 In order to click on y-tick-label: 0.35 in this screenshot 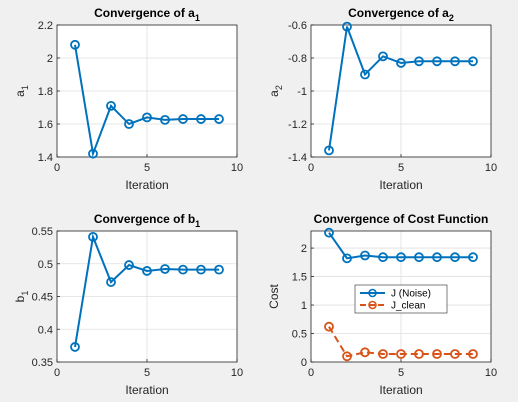, I will do `click(42, 363)`.